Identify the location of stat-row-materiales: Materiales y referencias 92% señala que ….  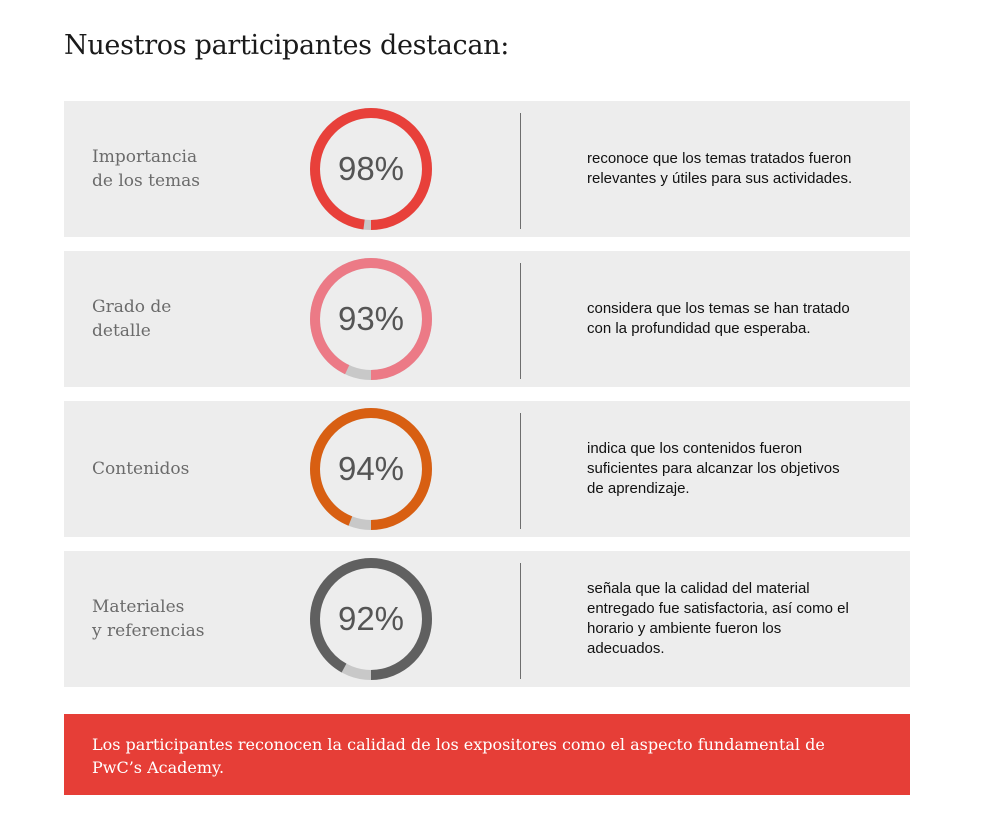
(487, 619).